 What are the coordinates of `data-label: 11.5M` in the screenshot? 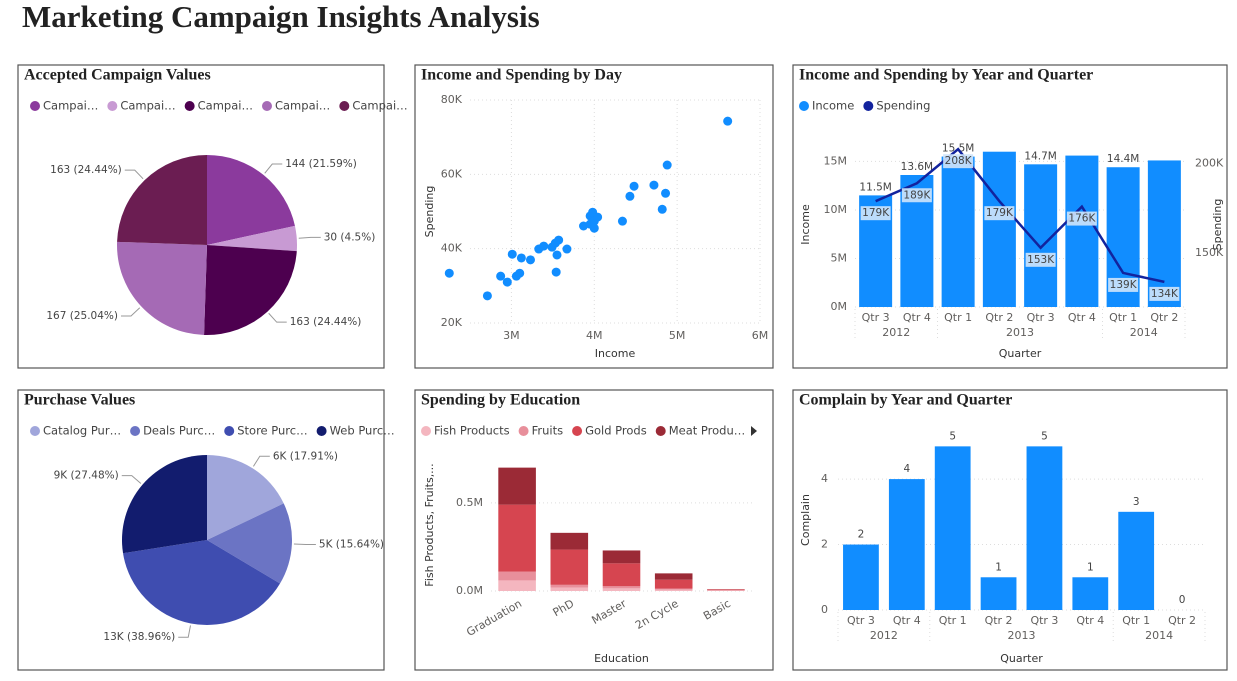 It's located at (875, 187).